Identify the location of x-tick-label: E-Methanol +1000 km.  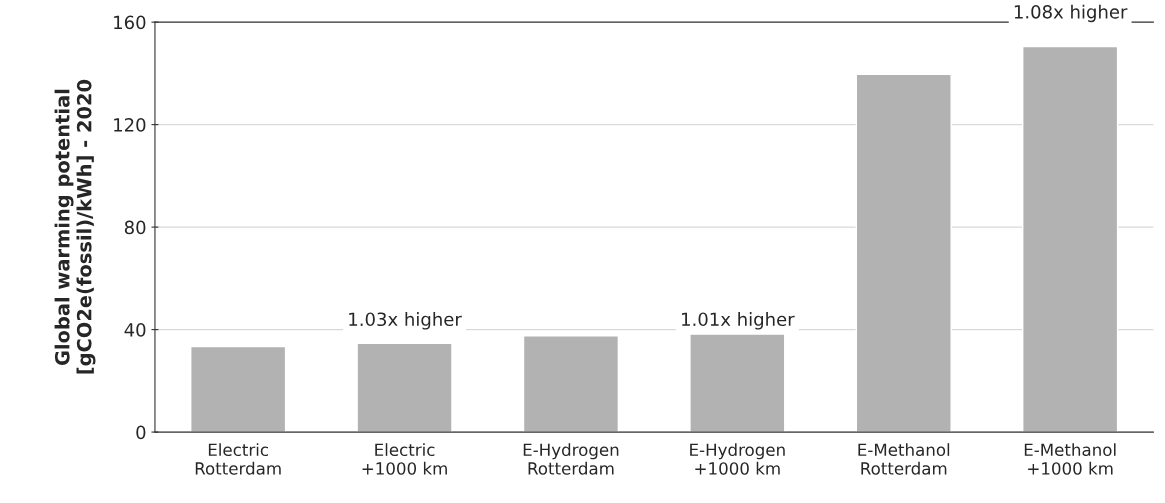
(1070, 459).